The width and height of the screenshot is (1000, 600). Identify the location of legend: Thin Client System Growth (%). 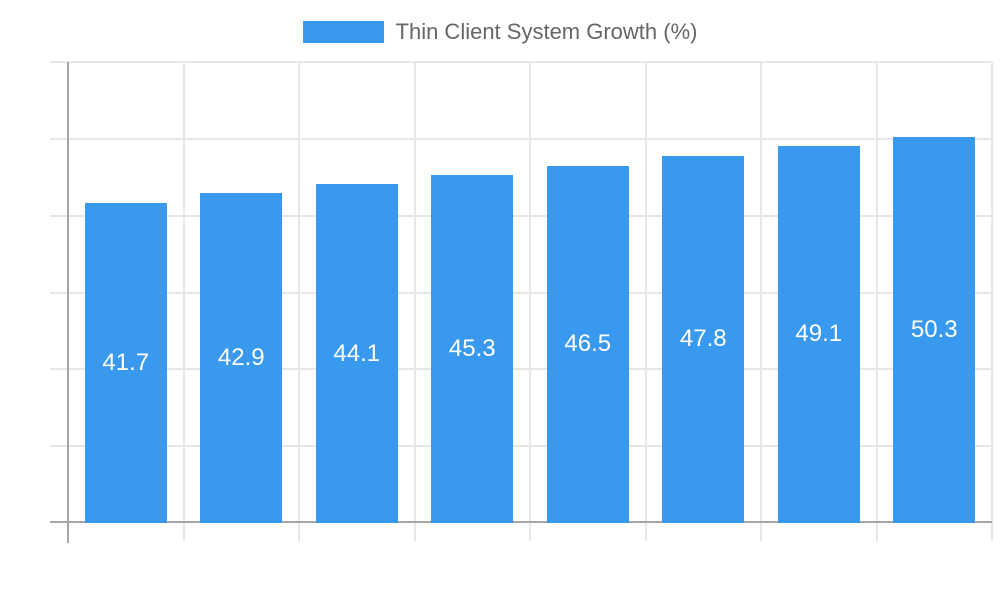
(500, 31).